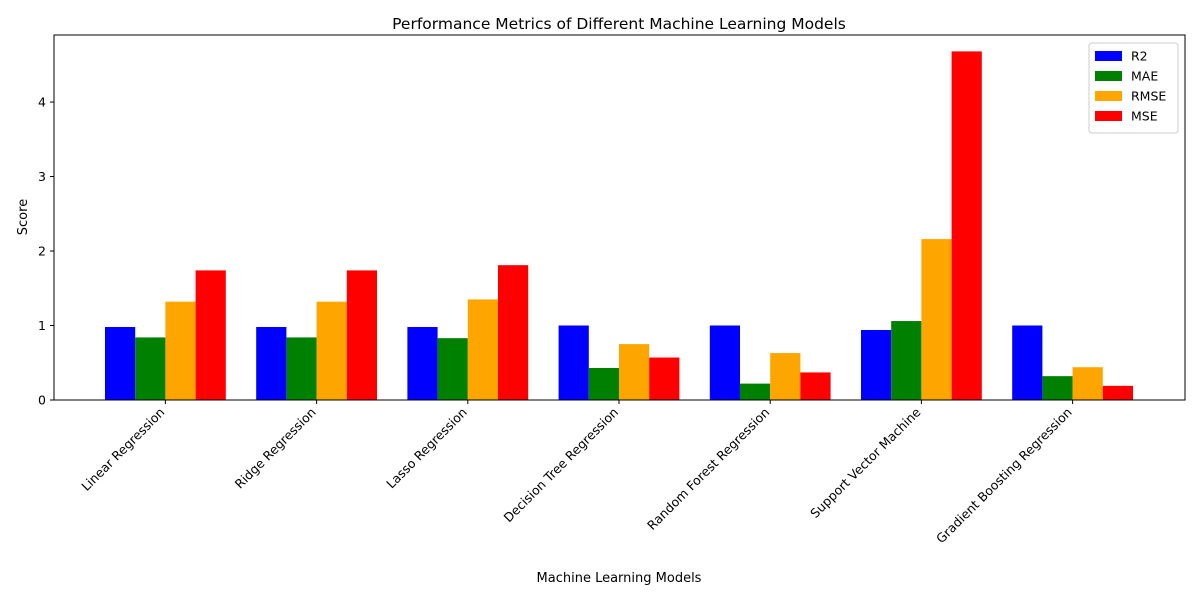  I want to click on x-tick-label: Ridge Regression, so click(275, 448).